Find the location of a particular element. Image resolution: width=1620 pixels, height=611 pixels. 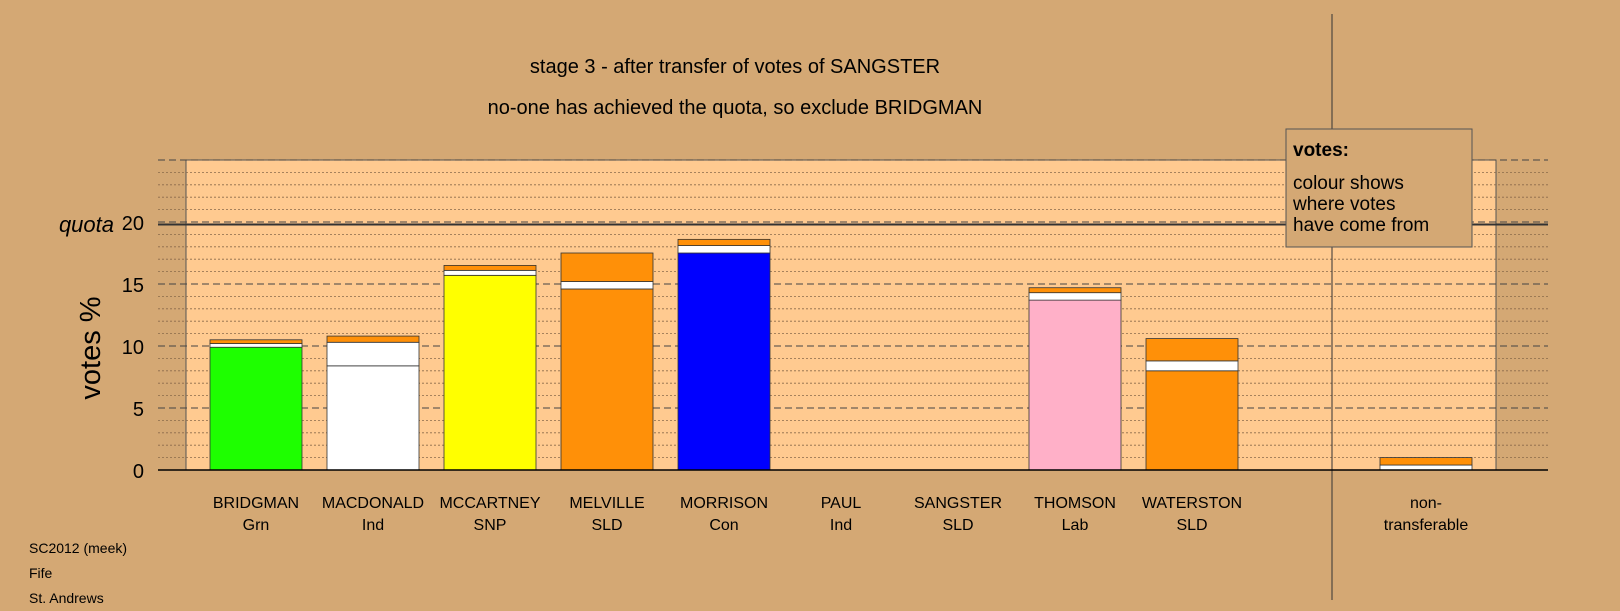

x-tick-label-name: non- is located at coordinates (1426, 503).